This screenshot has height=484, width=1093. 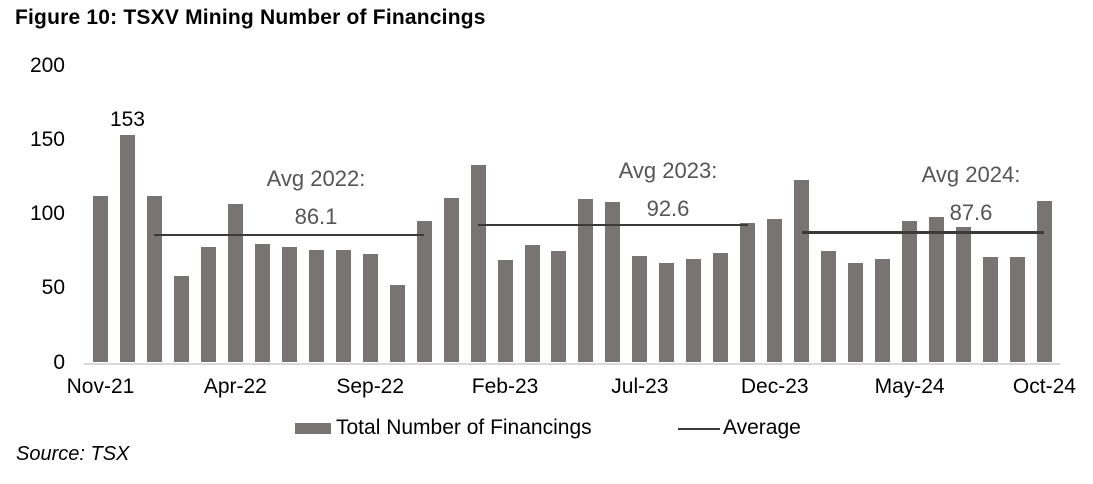 I want to click on average-annotation-value: 86.1, so click(x=316, y=216).